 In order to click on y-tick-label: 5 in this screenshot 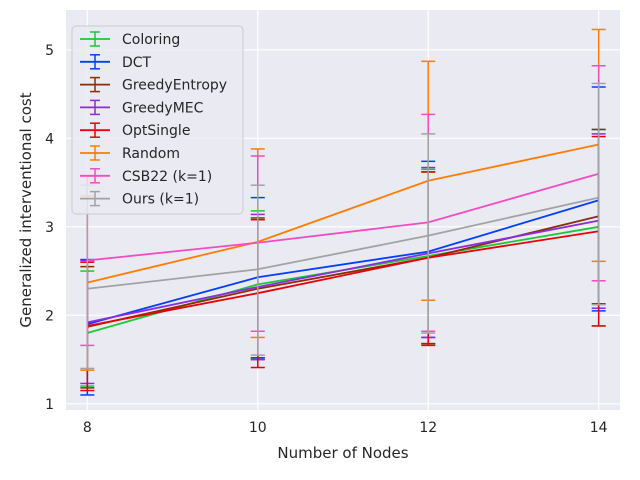, I will do `click(49, 51)`.